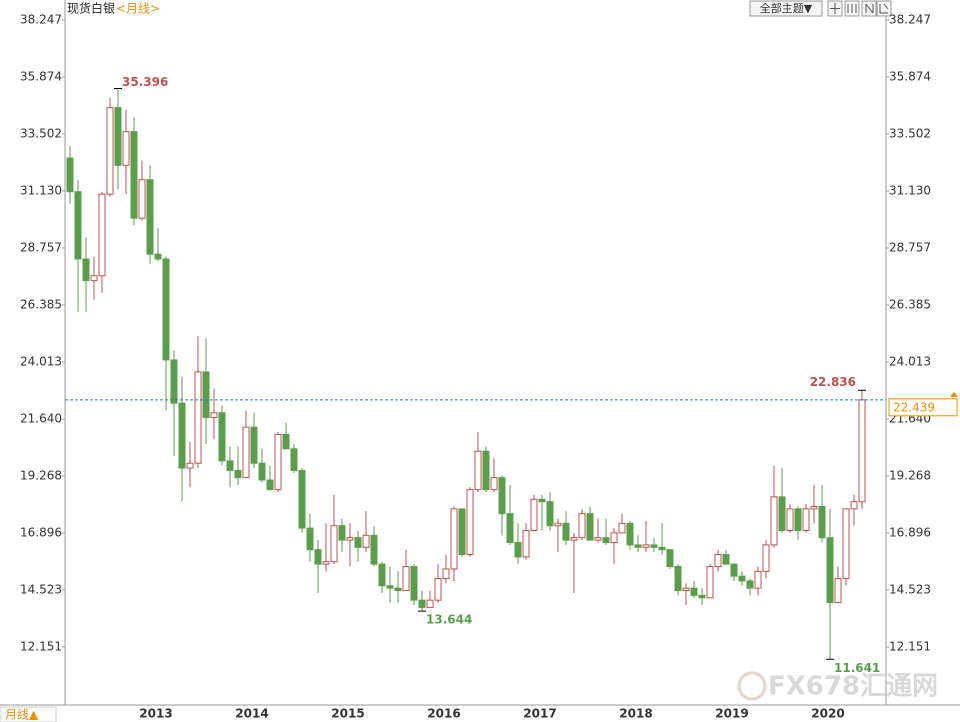 This screenshot has width=960, height=722. Describe the element at coordinates (41, 77) in the screenshot. I see `y-tick-label: 35.874` at that location.